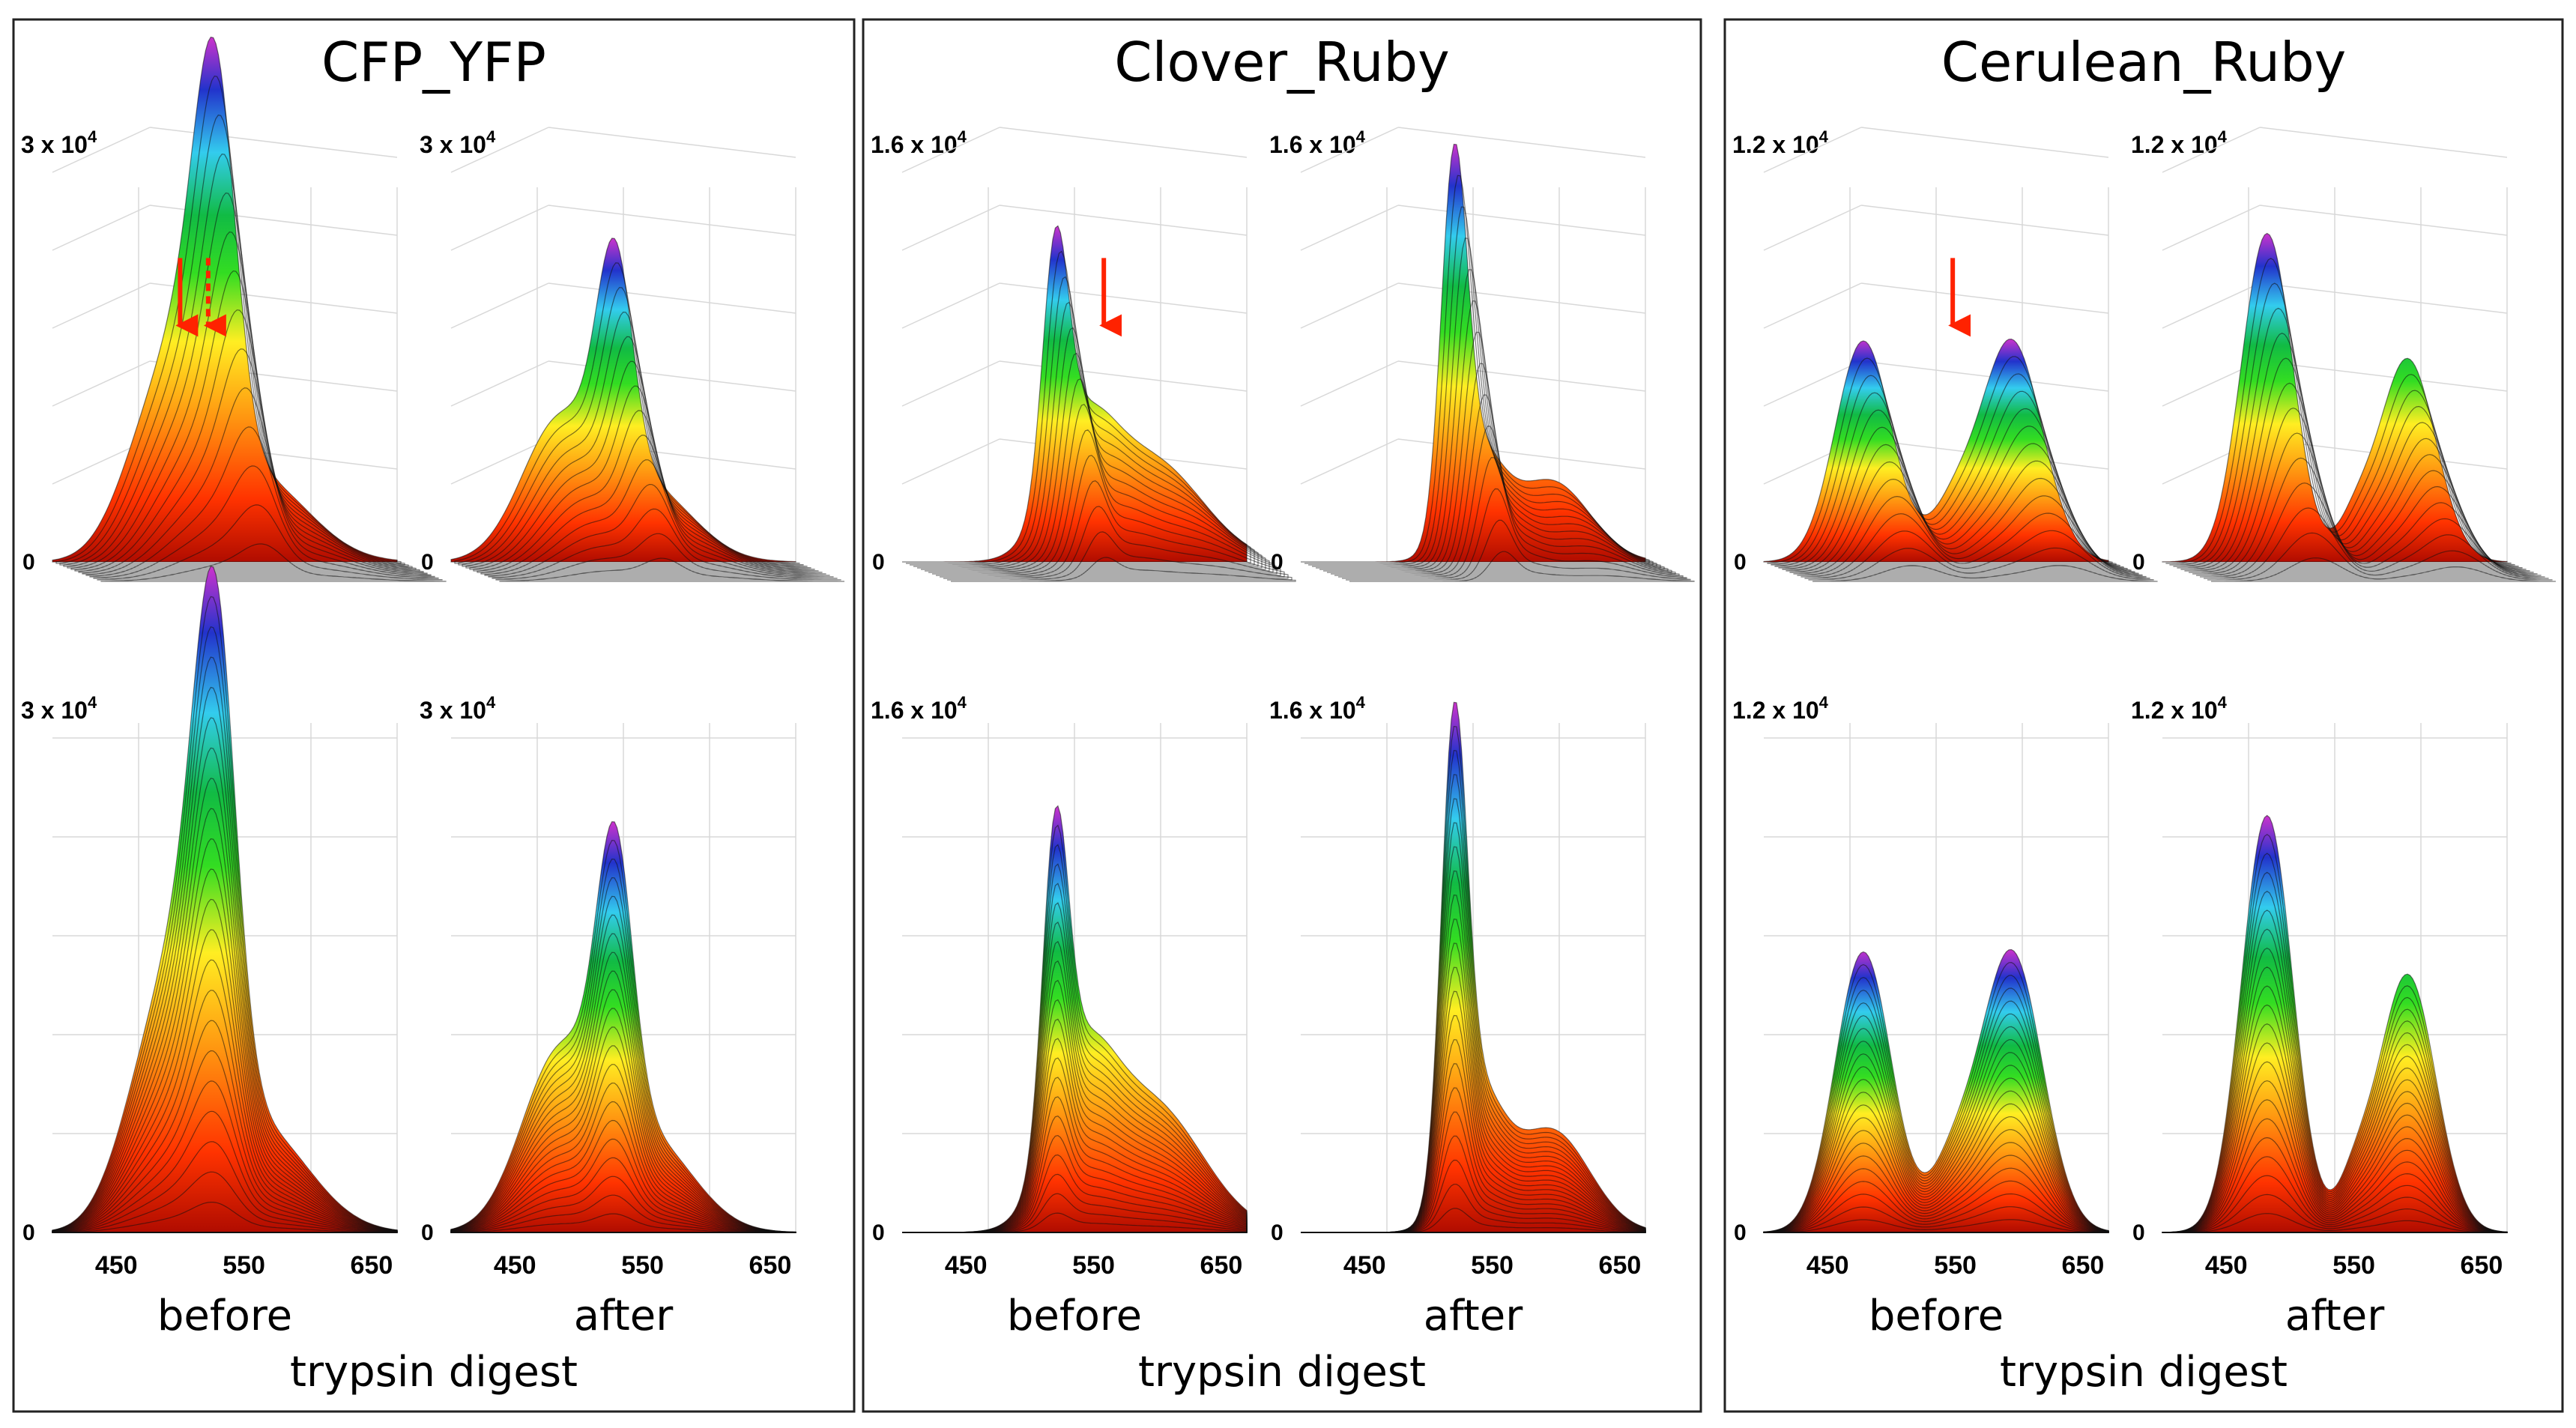 This screenshot has height=1428, width=2576. I want to click on surface-front-view: 3 x 104 0 450 550 650, so click(209, 923).